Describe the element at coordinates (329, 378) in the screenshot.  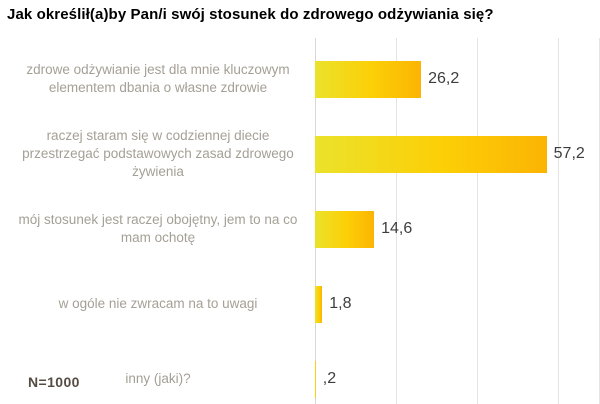
I see `value-label: ,2` at that location.